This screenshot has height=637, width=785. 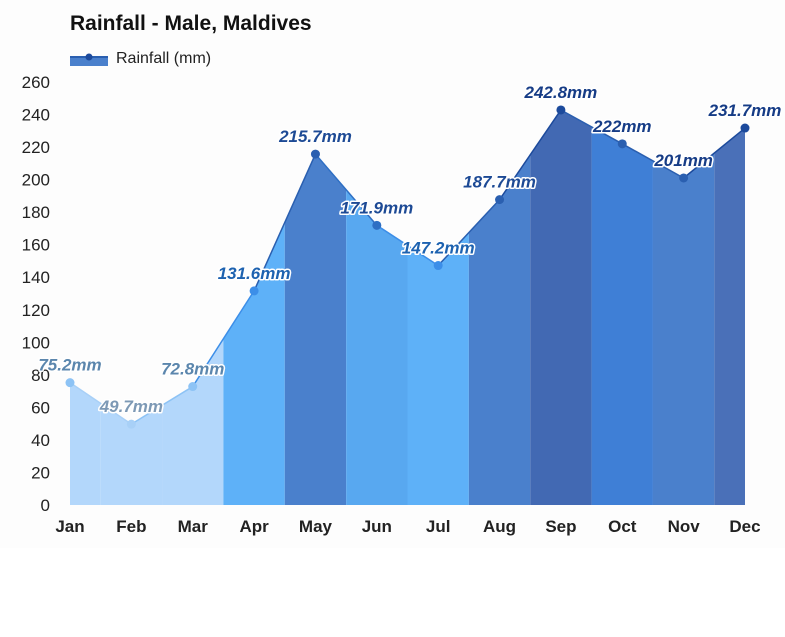 I want to click on data-label-feb: 49.7mm, so click(x=131, y=406).